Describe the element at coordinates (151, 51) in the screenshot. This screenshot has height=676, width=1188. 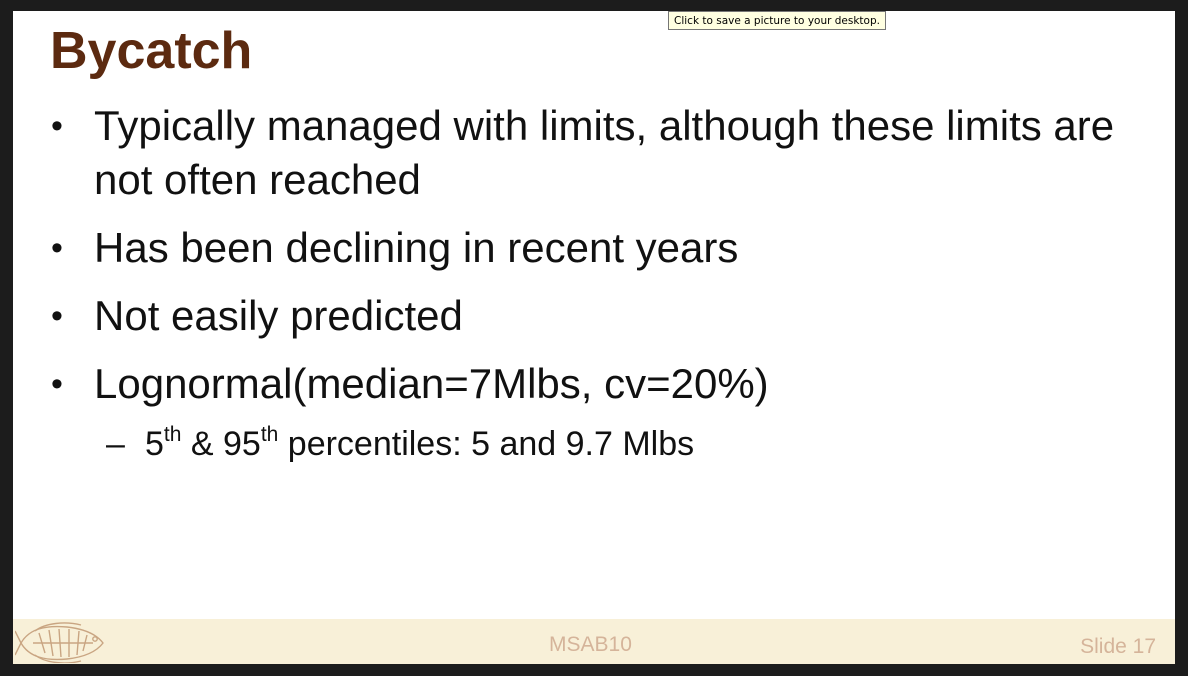
I see `slide-title: Bycatch` at that location.